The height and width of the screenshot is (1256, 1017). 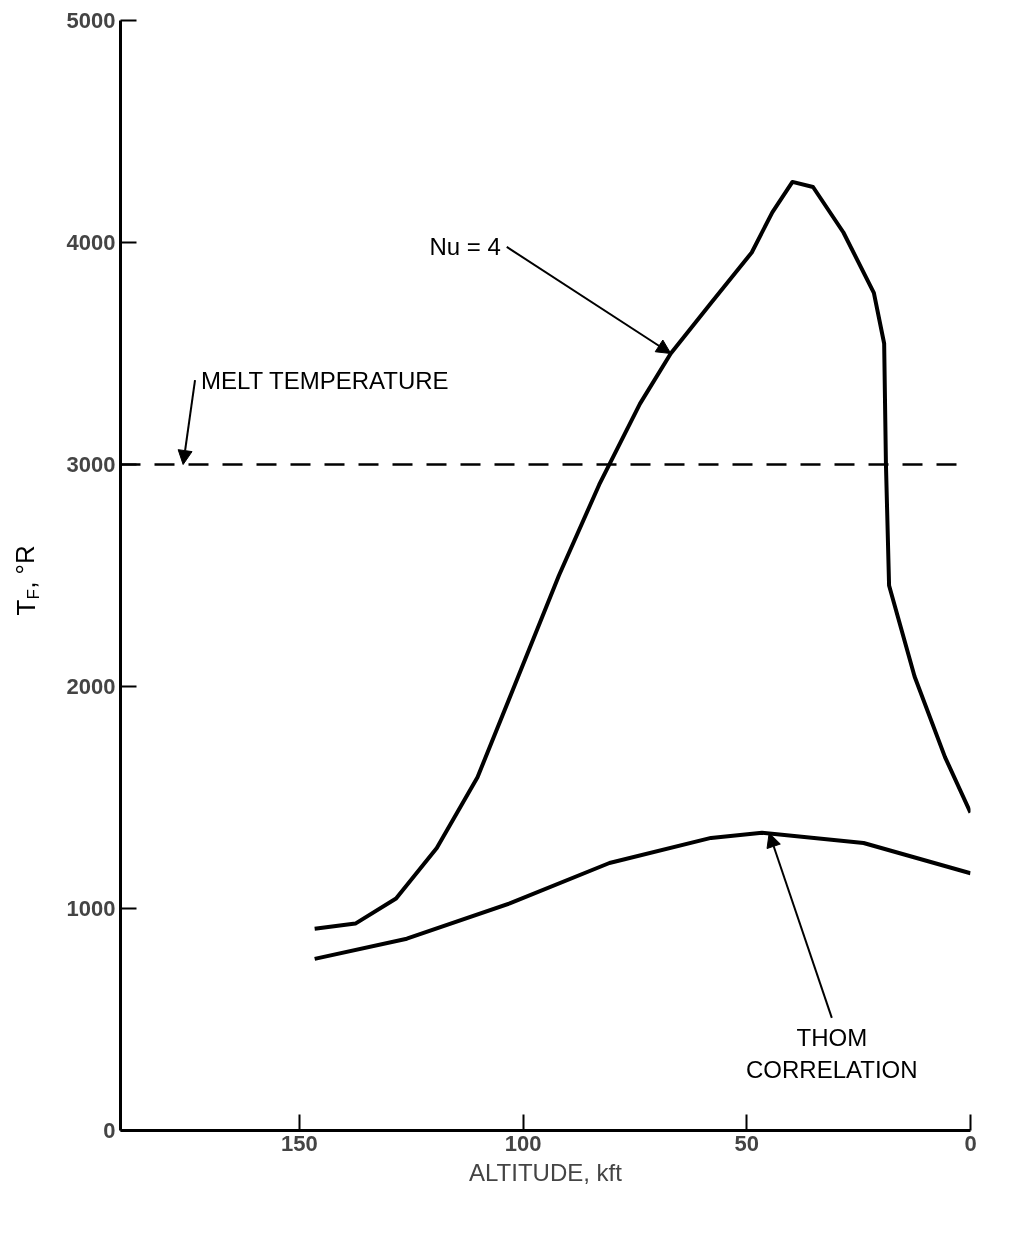 I want to click on annotation: MELT TEMPERATURE, so click(x=325, y=380).